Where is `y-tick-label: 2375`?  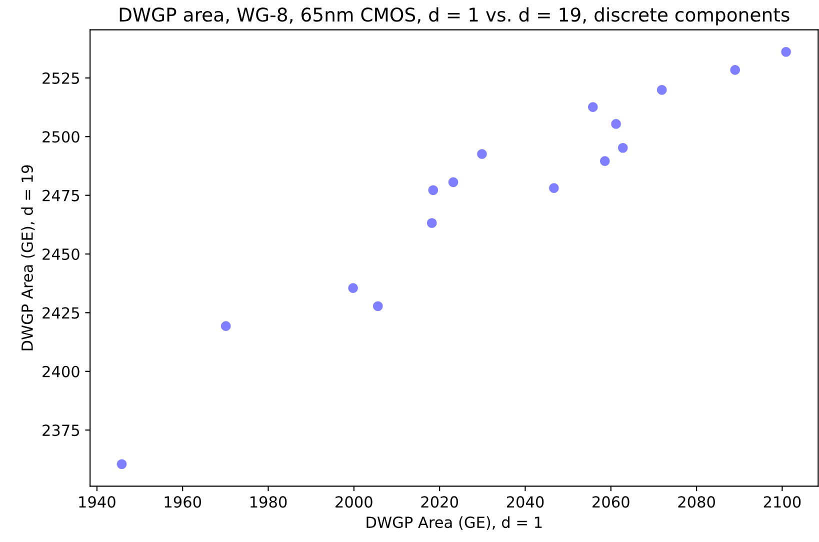 y-tick-label: 2375 is located at coordinates (61, 430).